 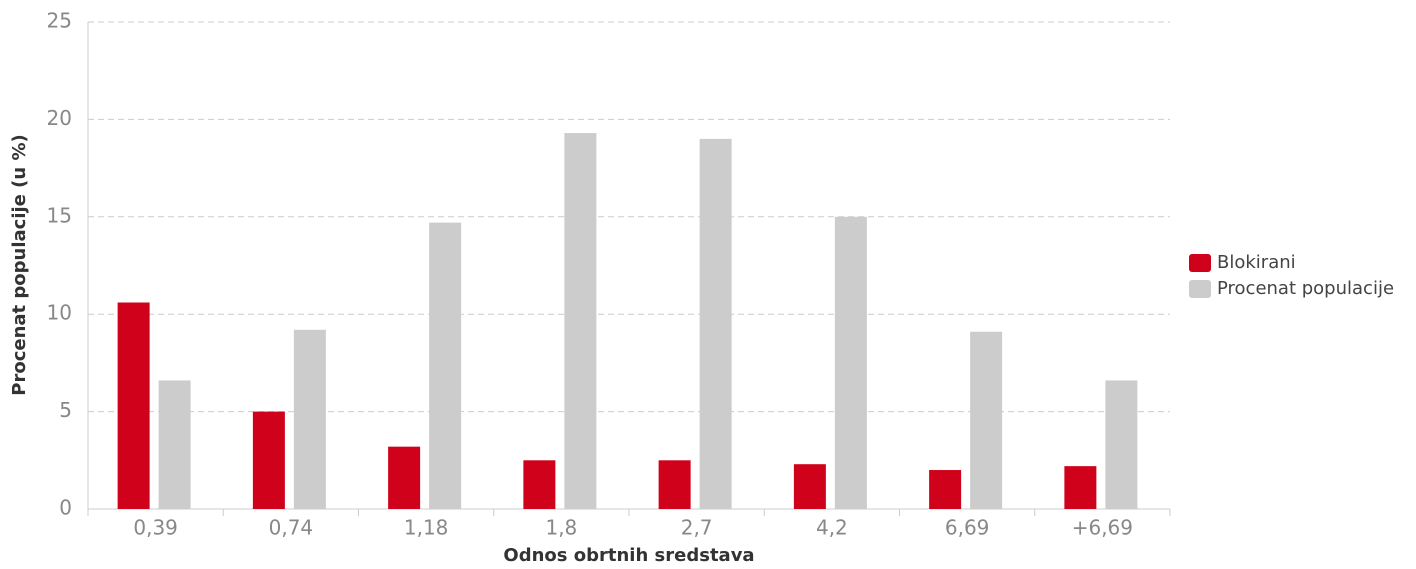 I want to click on legend-label: Blokirani, so click(x=1256, y=262).